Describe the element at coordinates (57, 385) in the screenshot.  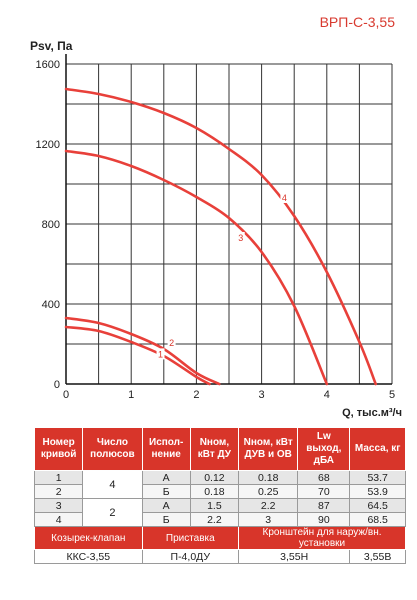
I see `y-tick-label: 0` at that location.